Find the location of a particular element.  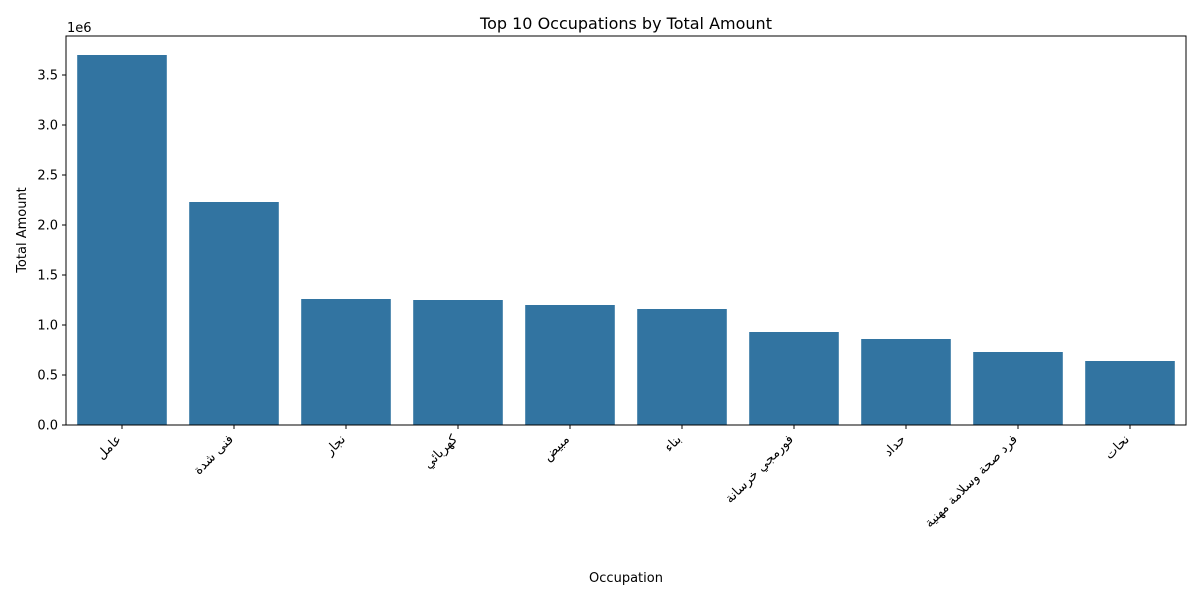

x-tick-label: نحات is located at coordinates (1117, 447).